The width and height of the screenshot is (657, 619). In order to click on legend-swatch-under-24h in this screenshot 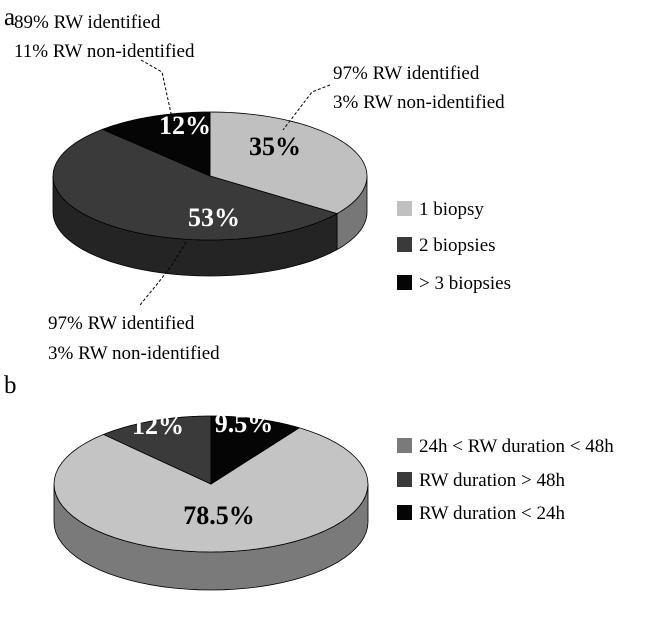, I will do `click(404, 512)`.